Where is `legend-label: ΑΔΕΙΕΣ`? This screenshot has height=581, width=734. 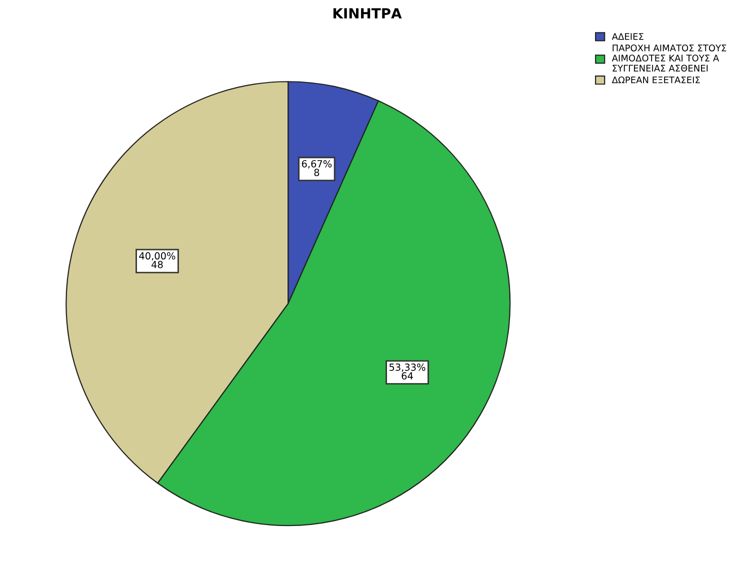
legend-label: ΑΔΕΙΕΣ is located at coordinates (628, 36).